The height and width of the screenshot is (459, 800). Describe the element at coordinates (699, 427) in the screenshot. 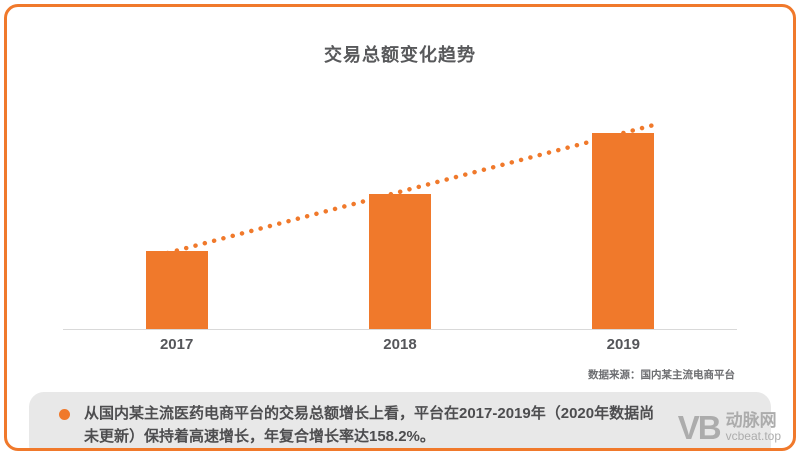

I see `vcbeat-logo-icon: VB` at that location.